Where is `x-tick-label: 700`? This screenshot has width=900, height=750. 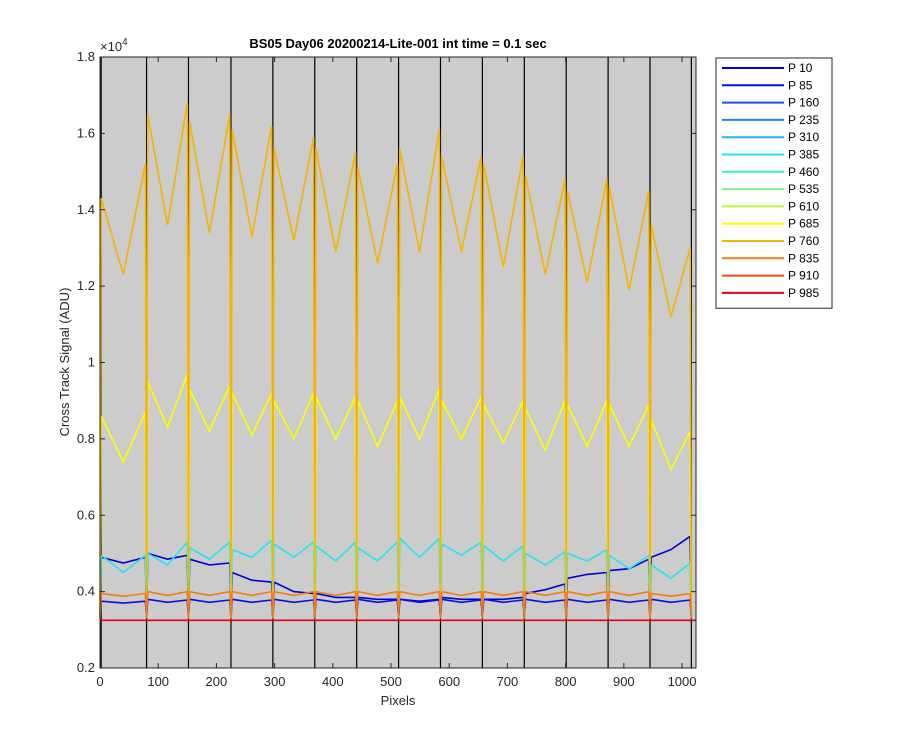
x-tick-label: 700 is located at coordinates (508, 681).